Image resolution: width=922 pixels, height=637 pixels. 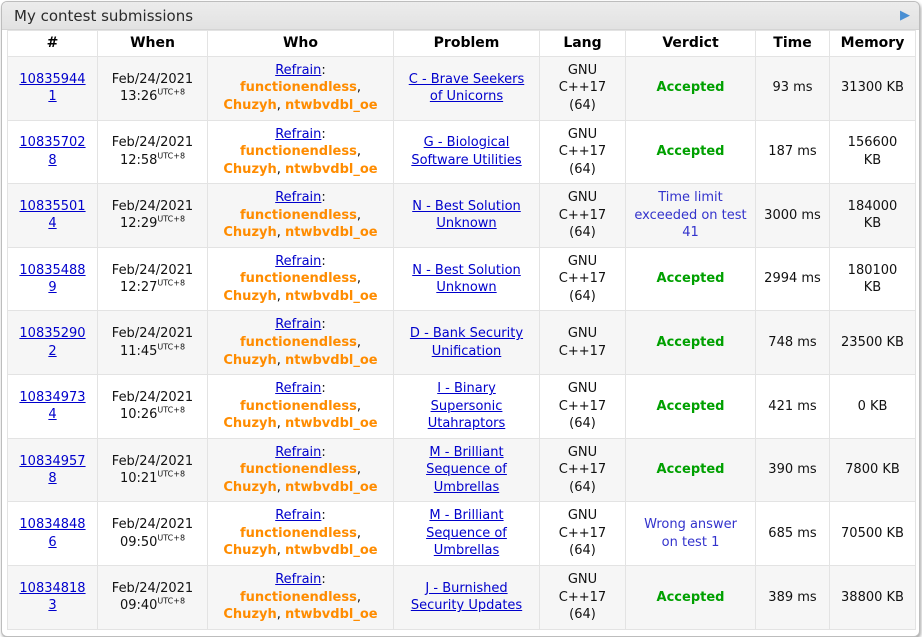 I want to click on submission-runtime: 187 ms, so click(x=792, y=152).